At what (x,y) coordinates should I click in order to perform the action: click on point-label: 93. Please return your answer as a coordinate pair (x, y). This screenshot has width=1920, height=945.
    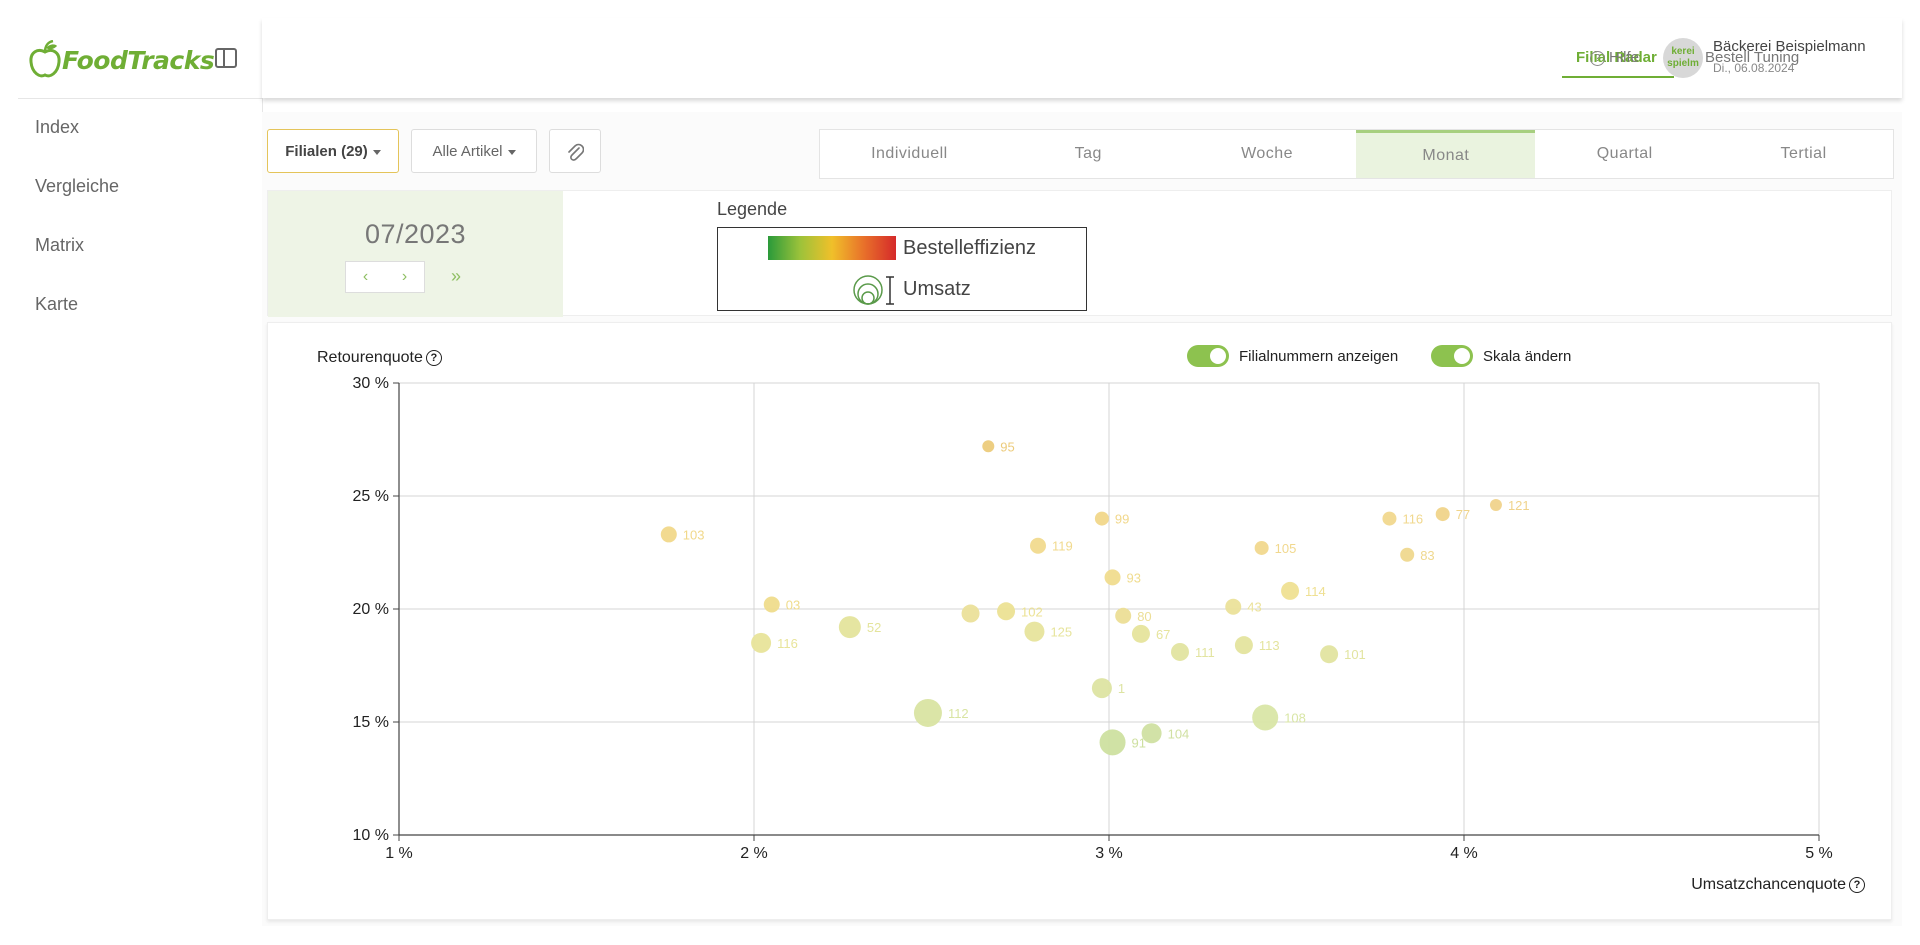
    Looking at the image, I should click on (1134, 577).